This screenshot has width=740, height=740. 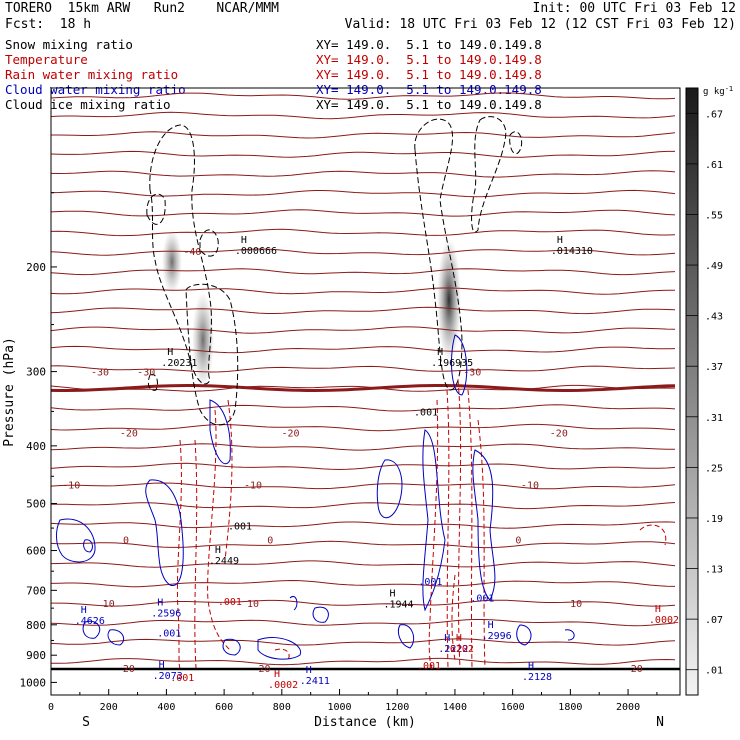 What do you see at coordinates (36, 446) in the screenshot?
I see `y-tick-label-2: 400` at bounding box center [36, 446].